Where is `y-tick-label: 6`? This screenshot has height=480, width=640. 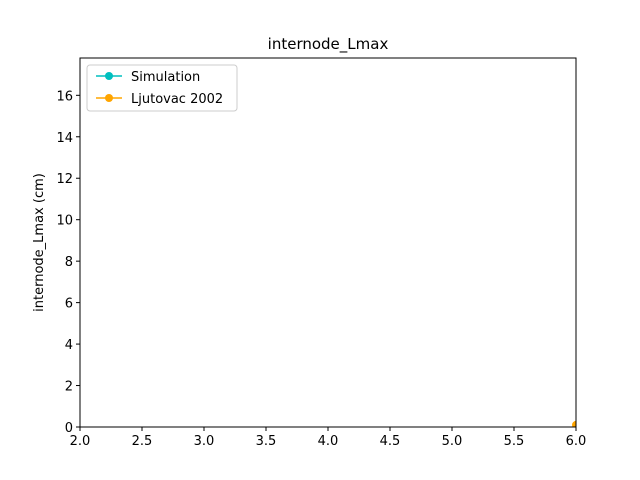
y-tick-label: 6 is located at coordinates (69, 304).